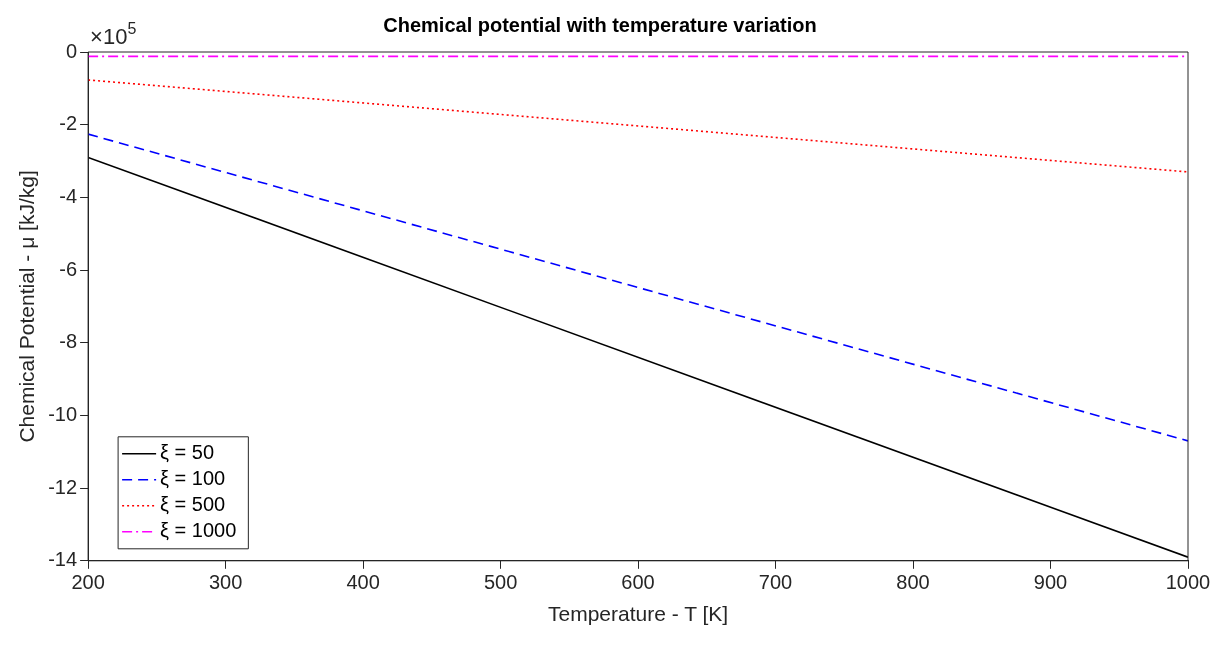  I want to click on x-tick-label: 700, so click(775, 582).